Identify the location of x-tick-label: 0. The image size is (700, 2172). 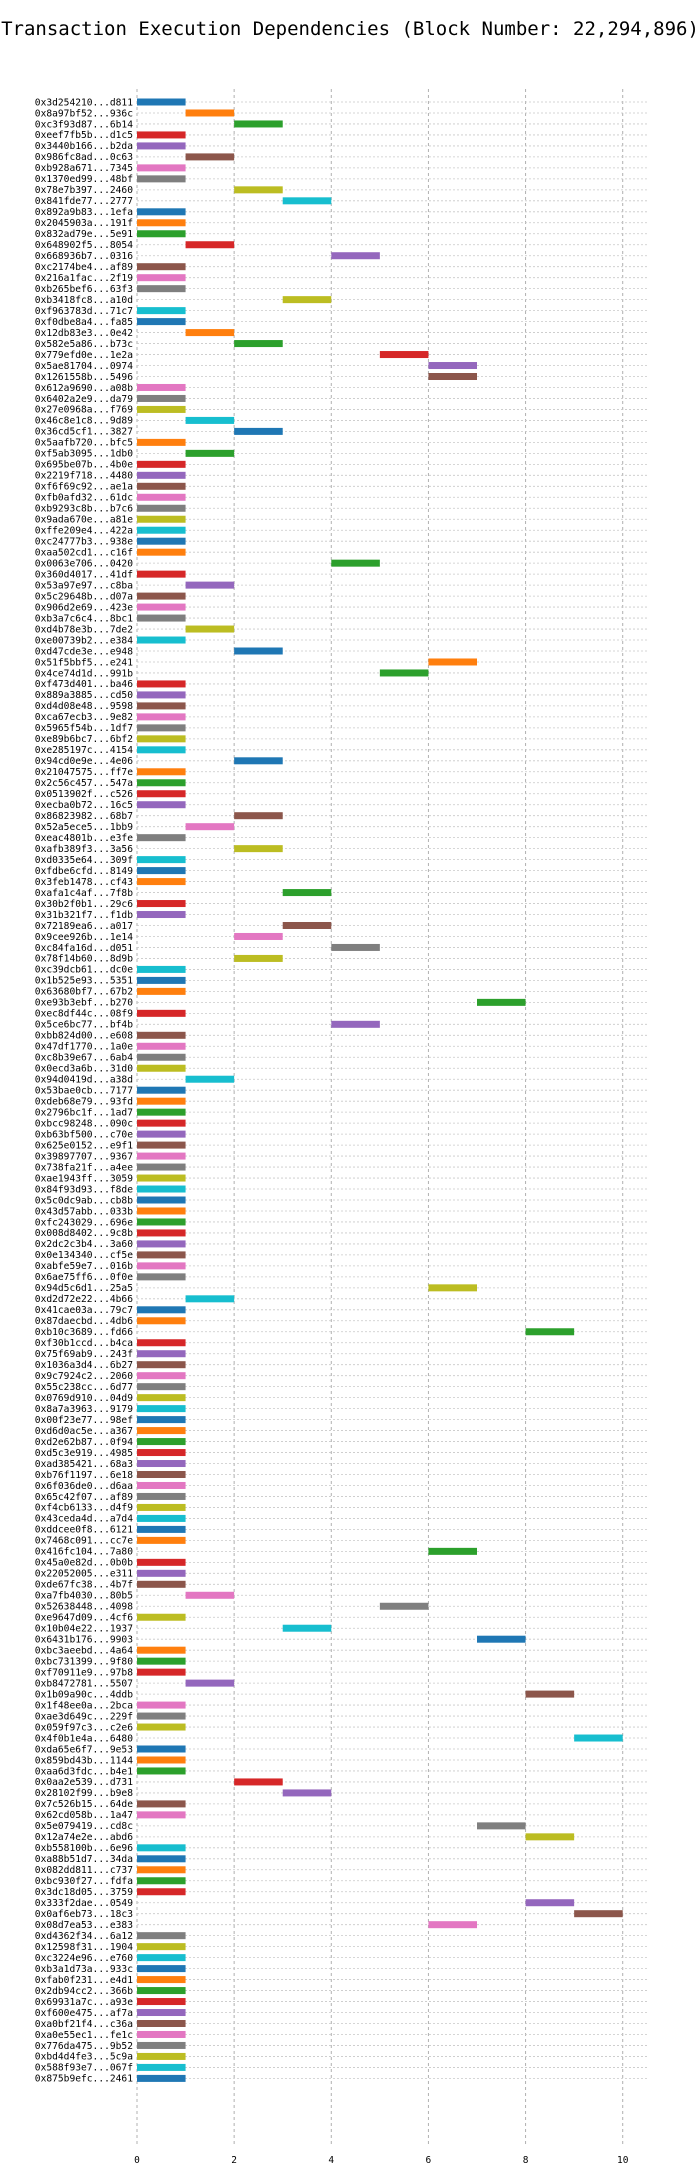
(137, 2160).